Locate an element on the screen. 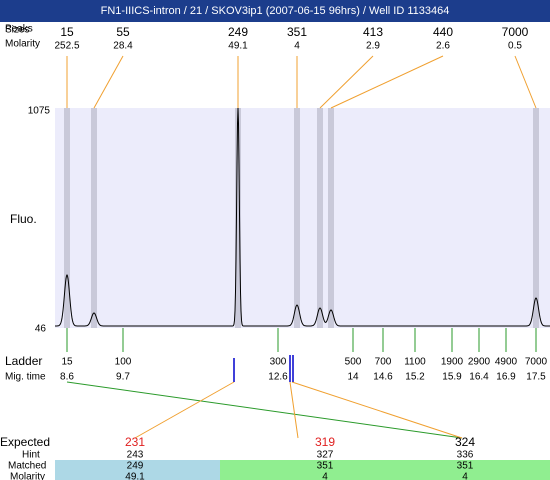  mig-time: 14 is located at coordinates (353, 377).